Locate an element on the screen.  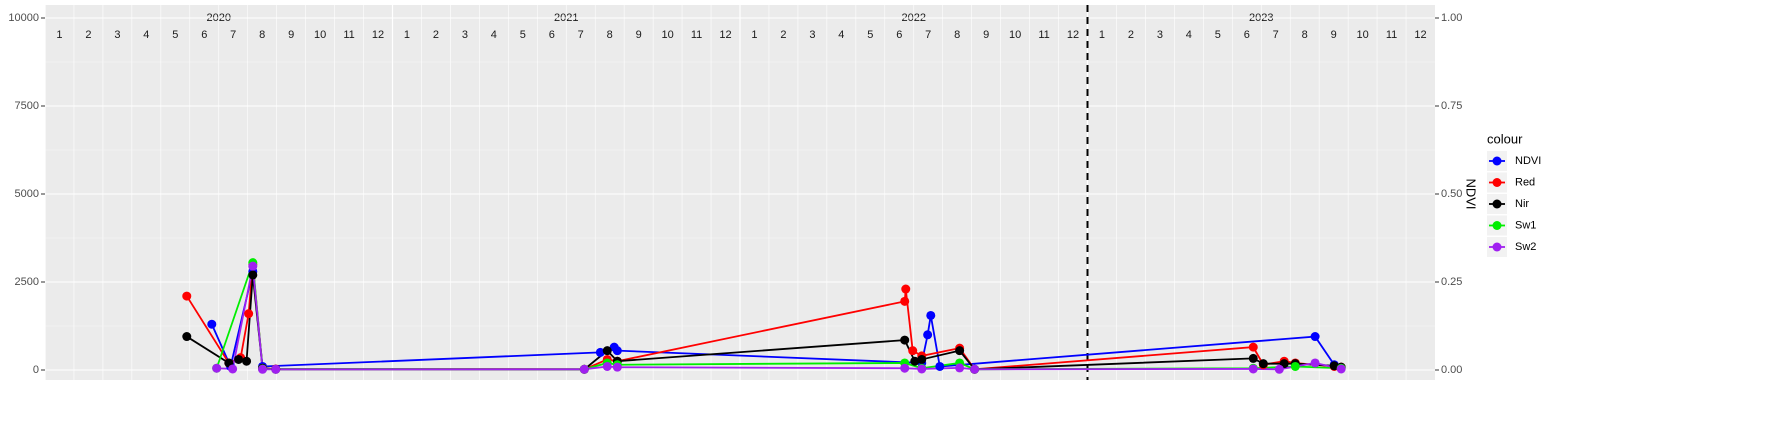
y-tick-label: 5000 is located at coordinates (27, 194).